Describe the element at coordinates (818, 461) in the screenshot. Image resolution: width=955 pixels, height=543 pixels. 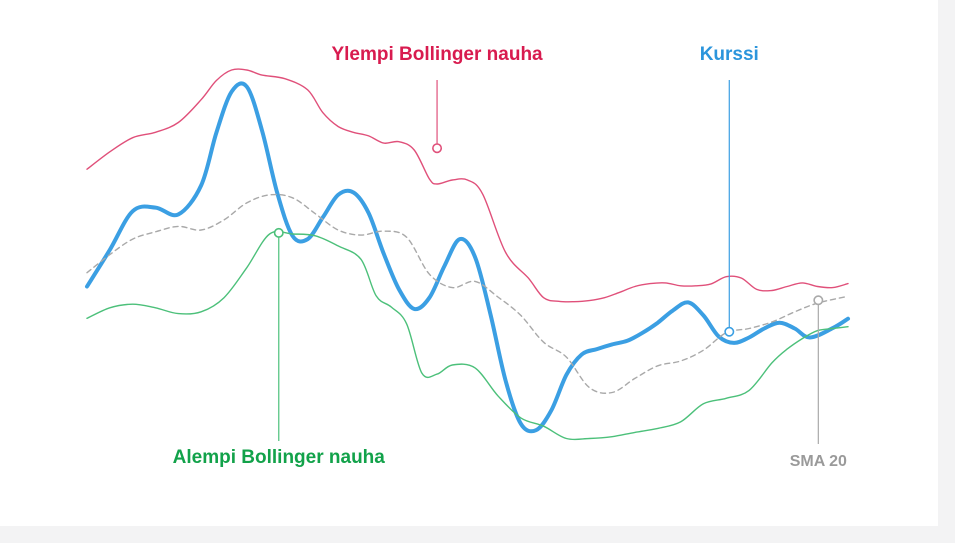
I see `label-sma: SMA 20` at that location.